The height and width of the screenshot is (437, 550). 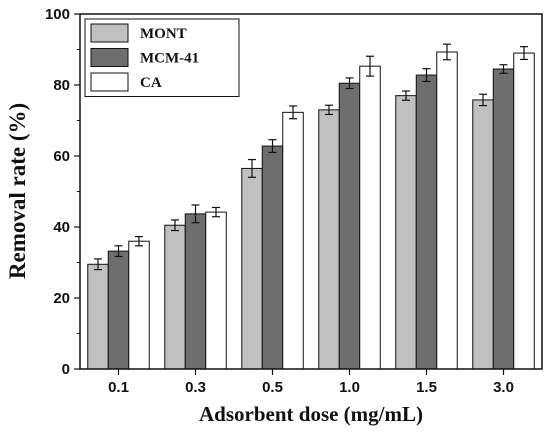 I want to click on legend-label-ca: CA, so click(x=151, y=83).